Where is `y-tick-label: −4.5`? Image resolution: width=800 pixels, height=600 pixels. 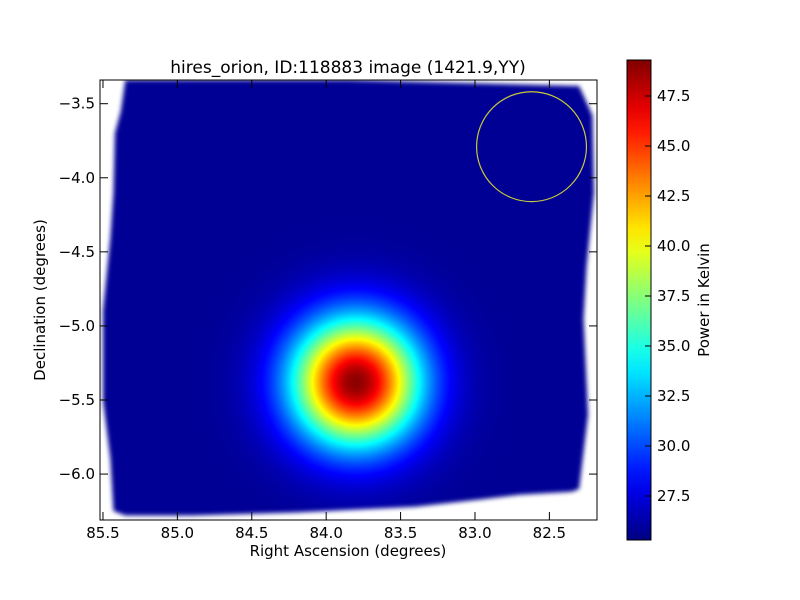 y-tick-label: −4.5 is located at coordinates (77, 252).